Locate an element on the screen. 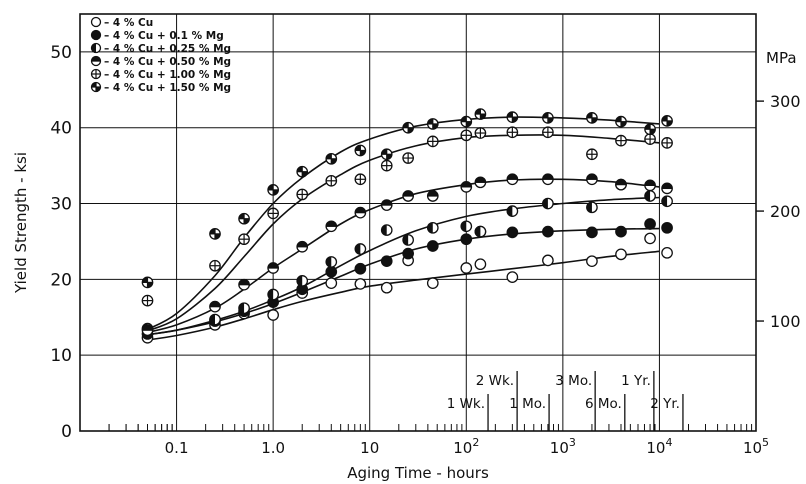  y-tick-label: 20 is located at coordinates (61, 280).